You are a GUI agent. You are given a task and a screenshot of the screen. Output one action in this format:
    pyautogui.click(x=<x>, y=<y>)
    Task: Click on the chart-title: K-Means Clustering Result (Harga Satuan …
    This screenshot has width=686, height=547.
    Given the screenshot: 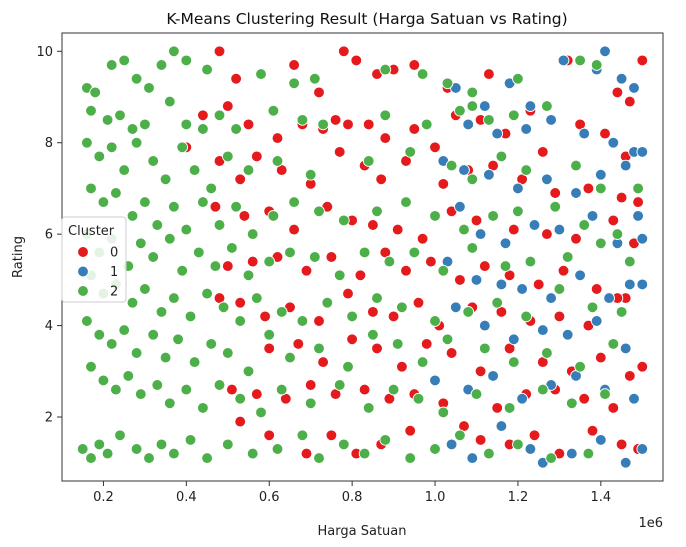 What is the action you would take?
    pyautogui.click(x=366, y=19)
    